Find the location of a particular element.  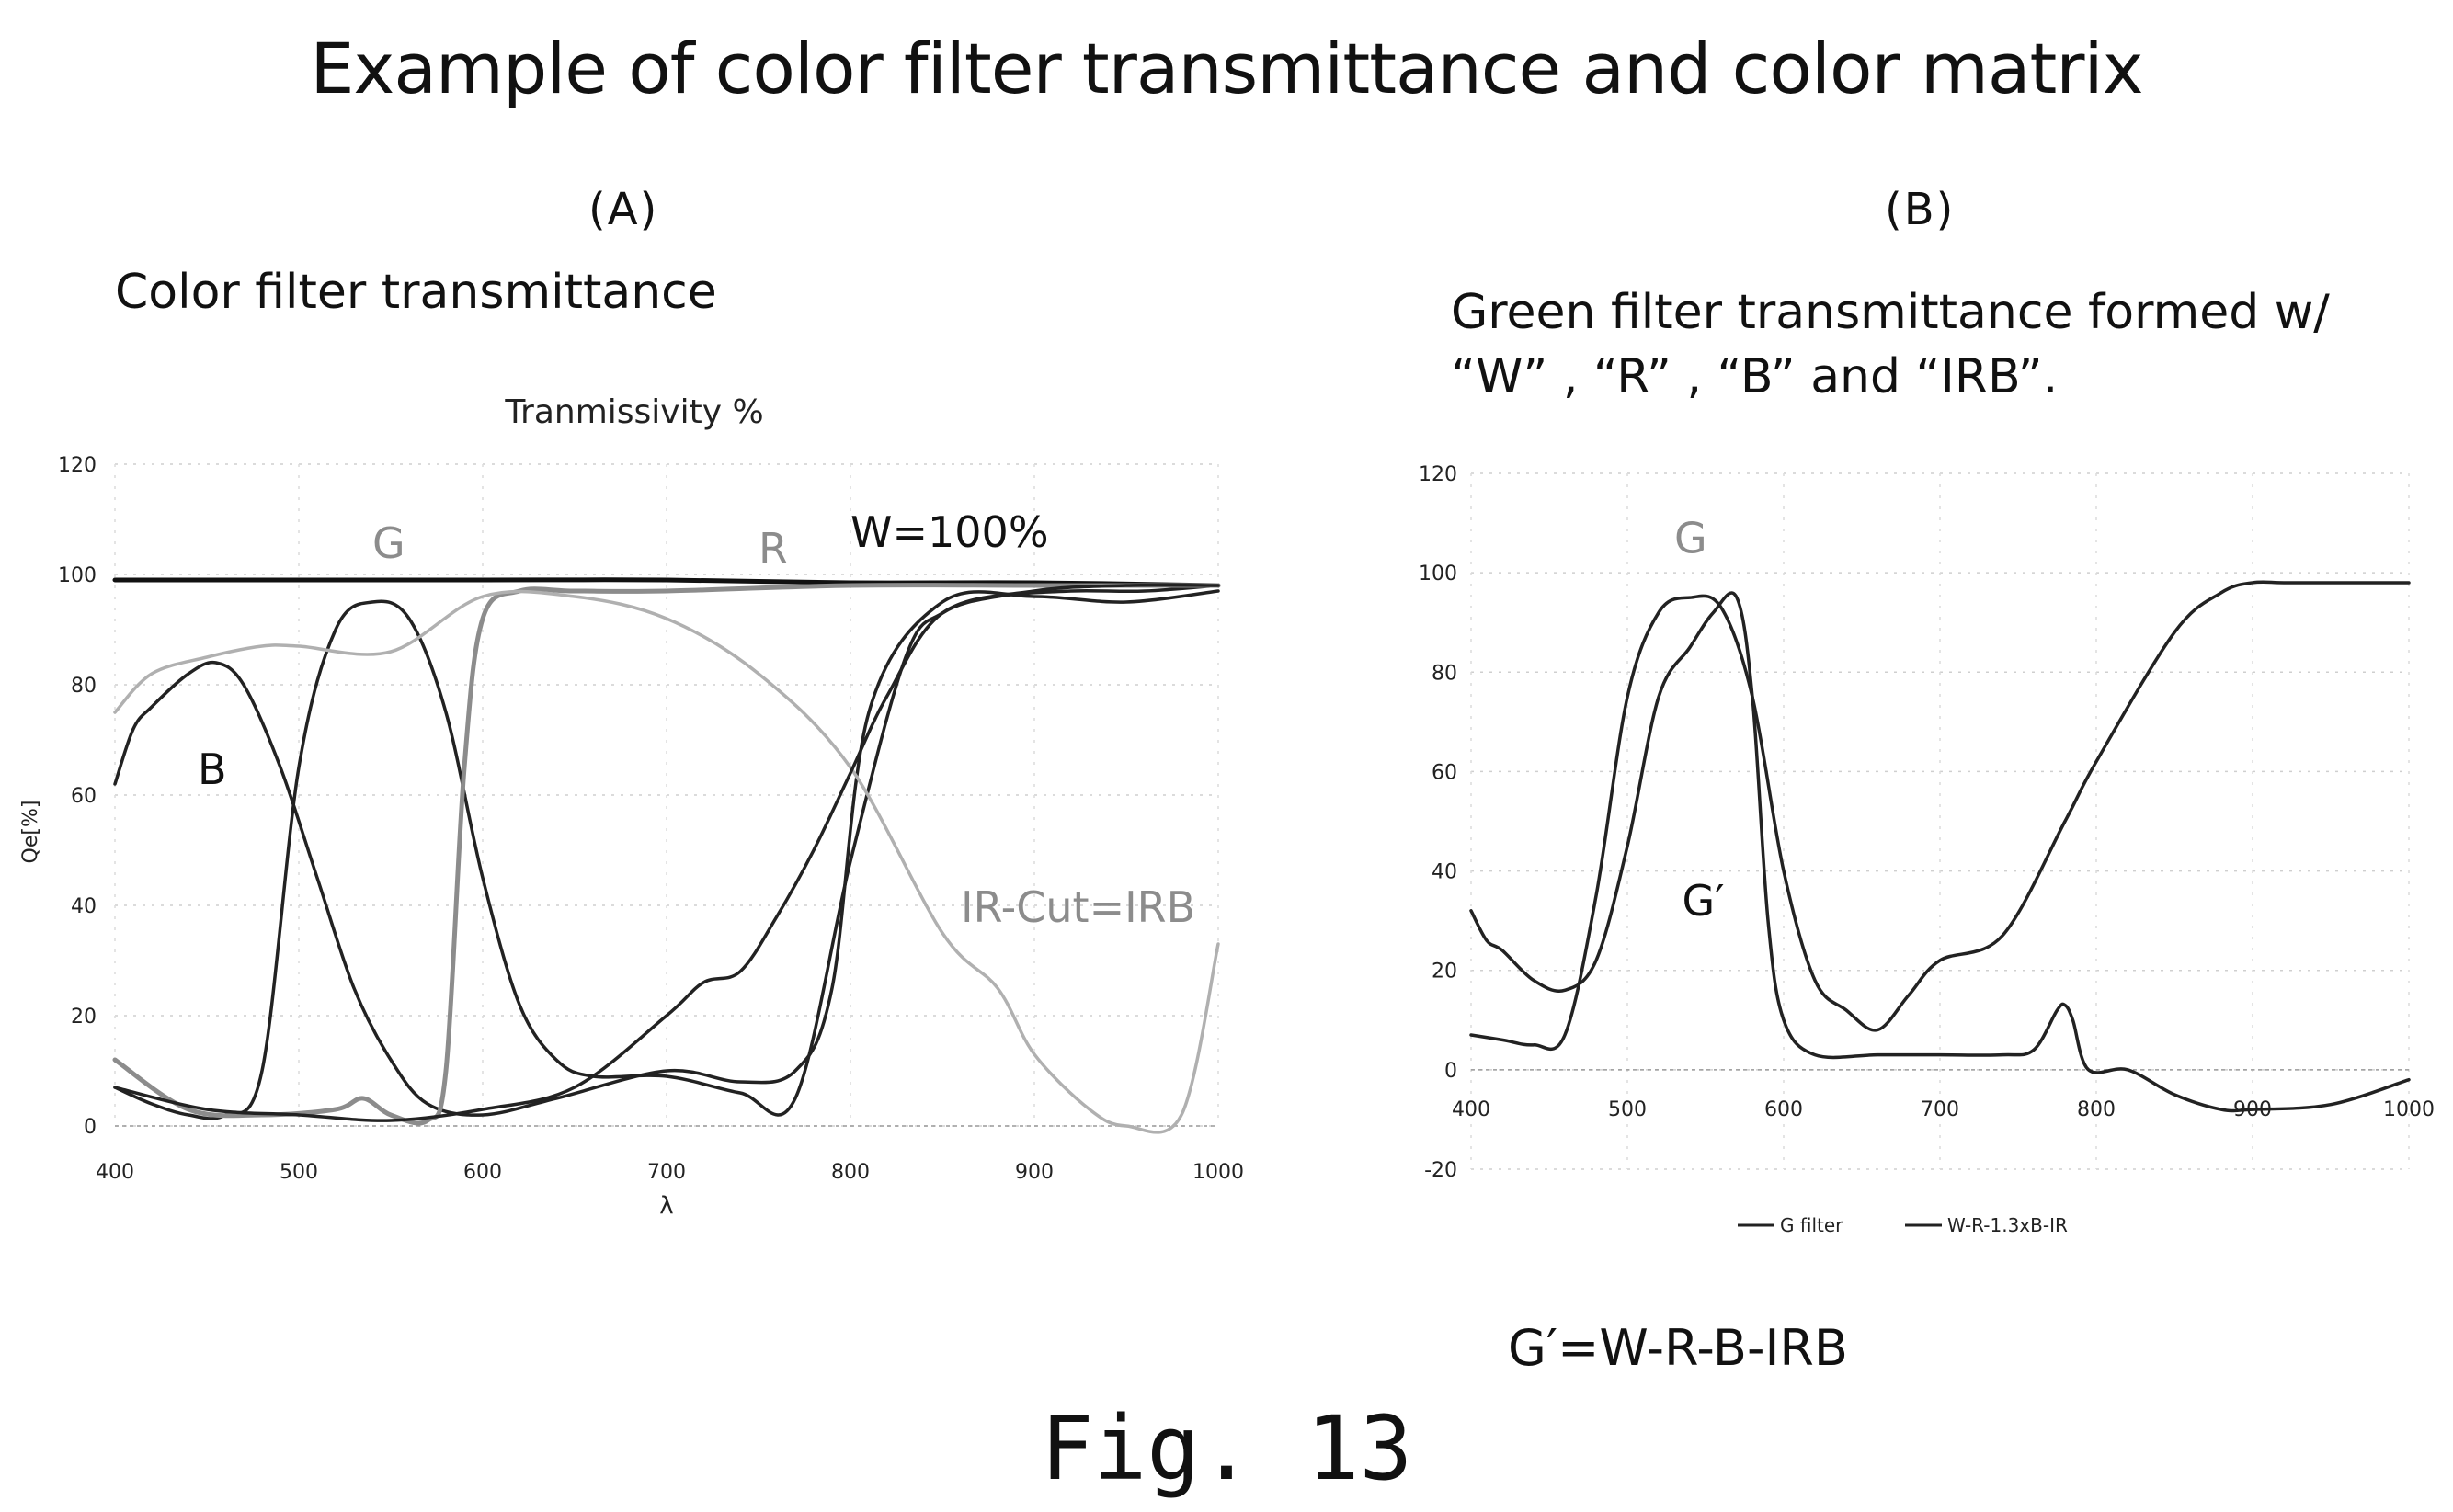

x-tick-label: 900 is located at coordinates (1034, 1172).